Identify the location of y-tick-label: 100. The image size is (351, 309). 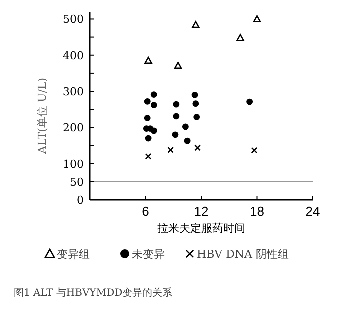
(73, 164).